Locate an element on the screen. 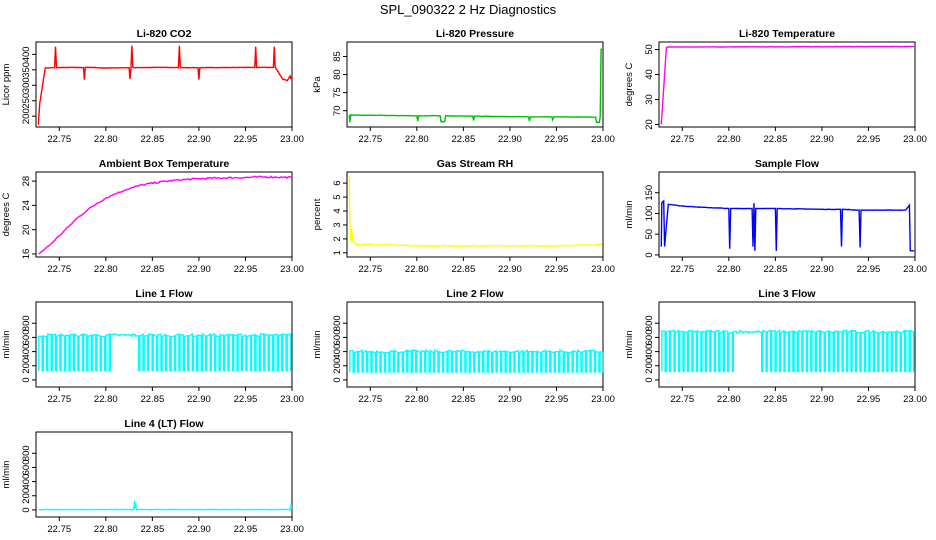  y-tick-label: 28 is located at coordinates (26, 181).